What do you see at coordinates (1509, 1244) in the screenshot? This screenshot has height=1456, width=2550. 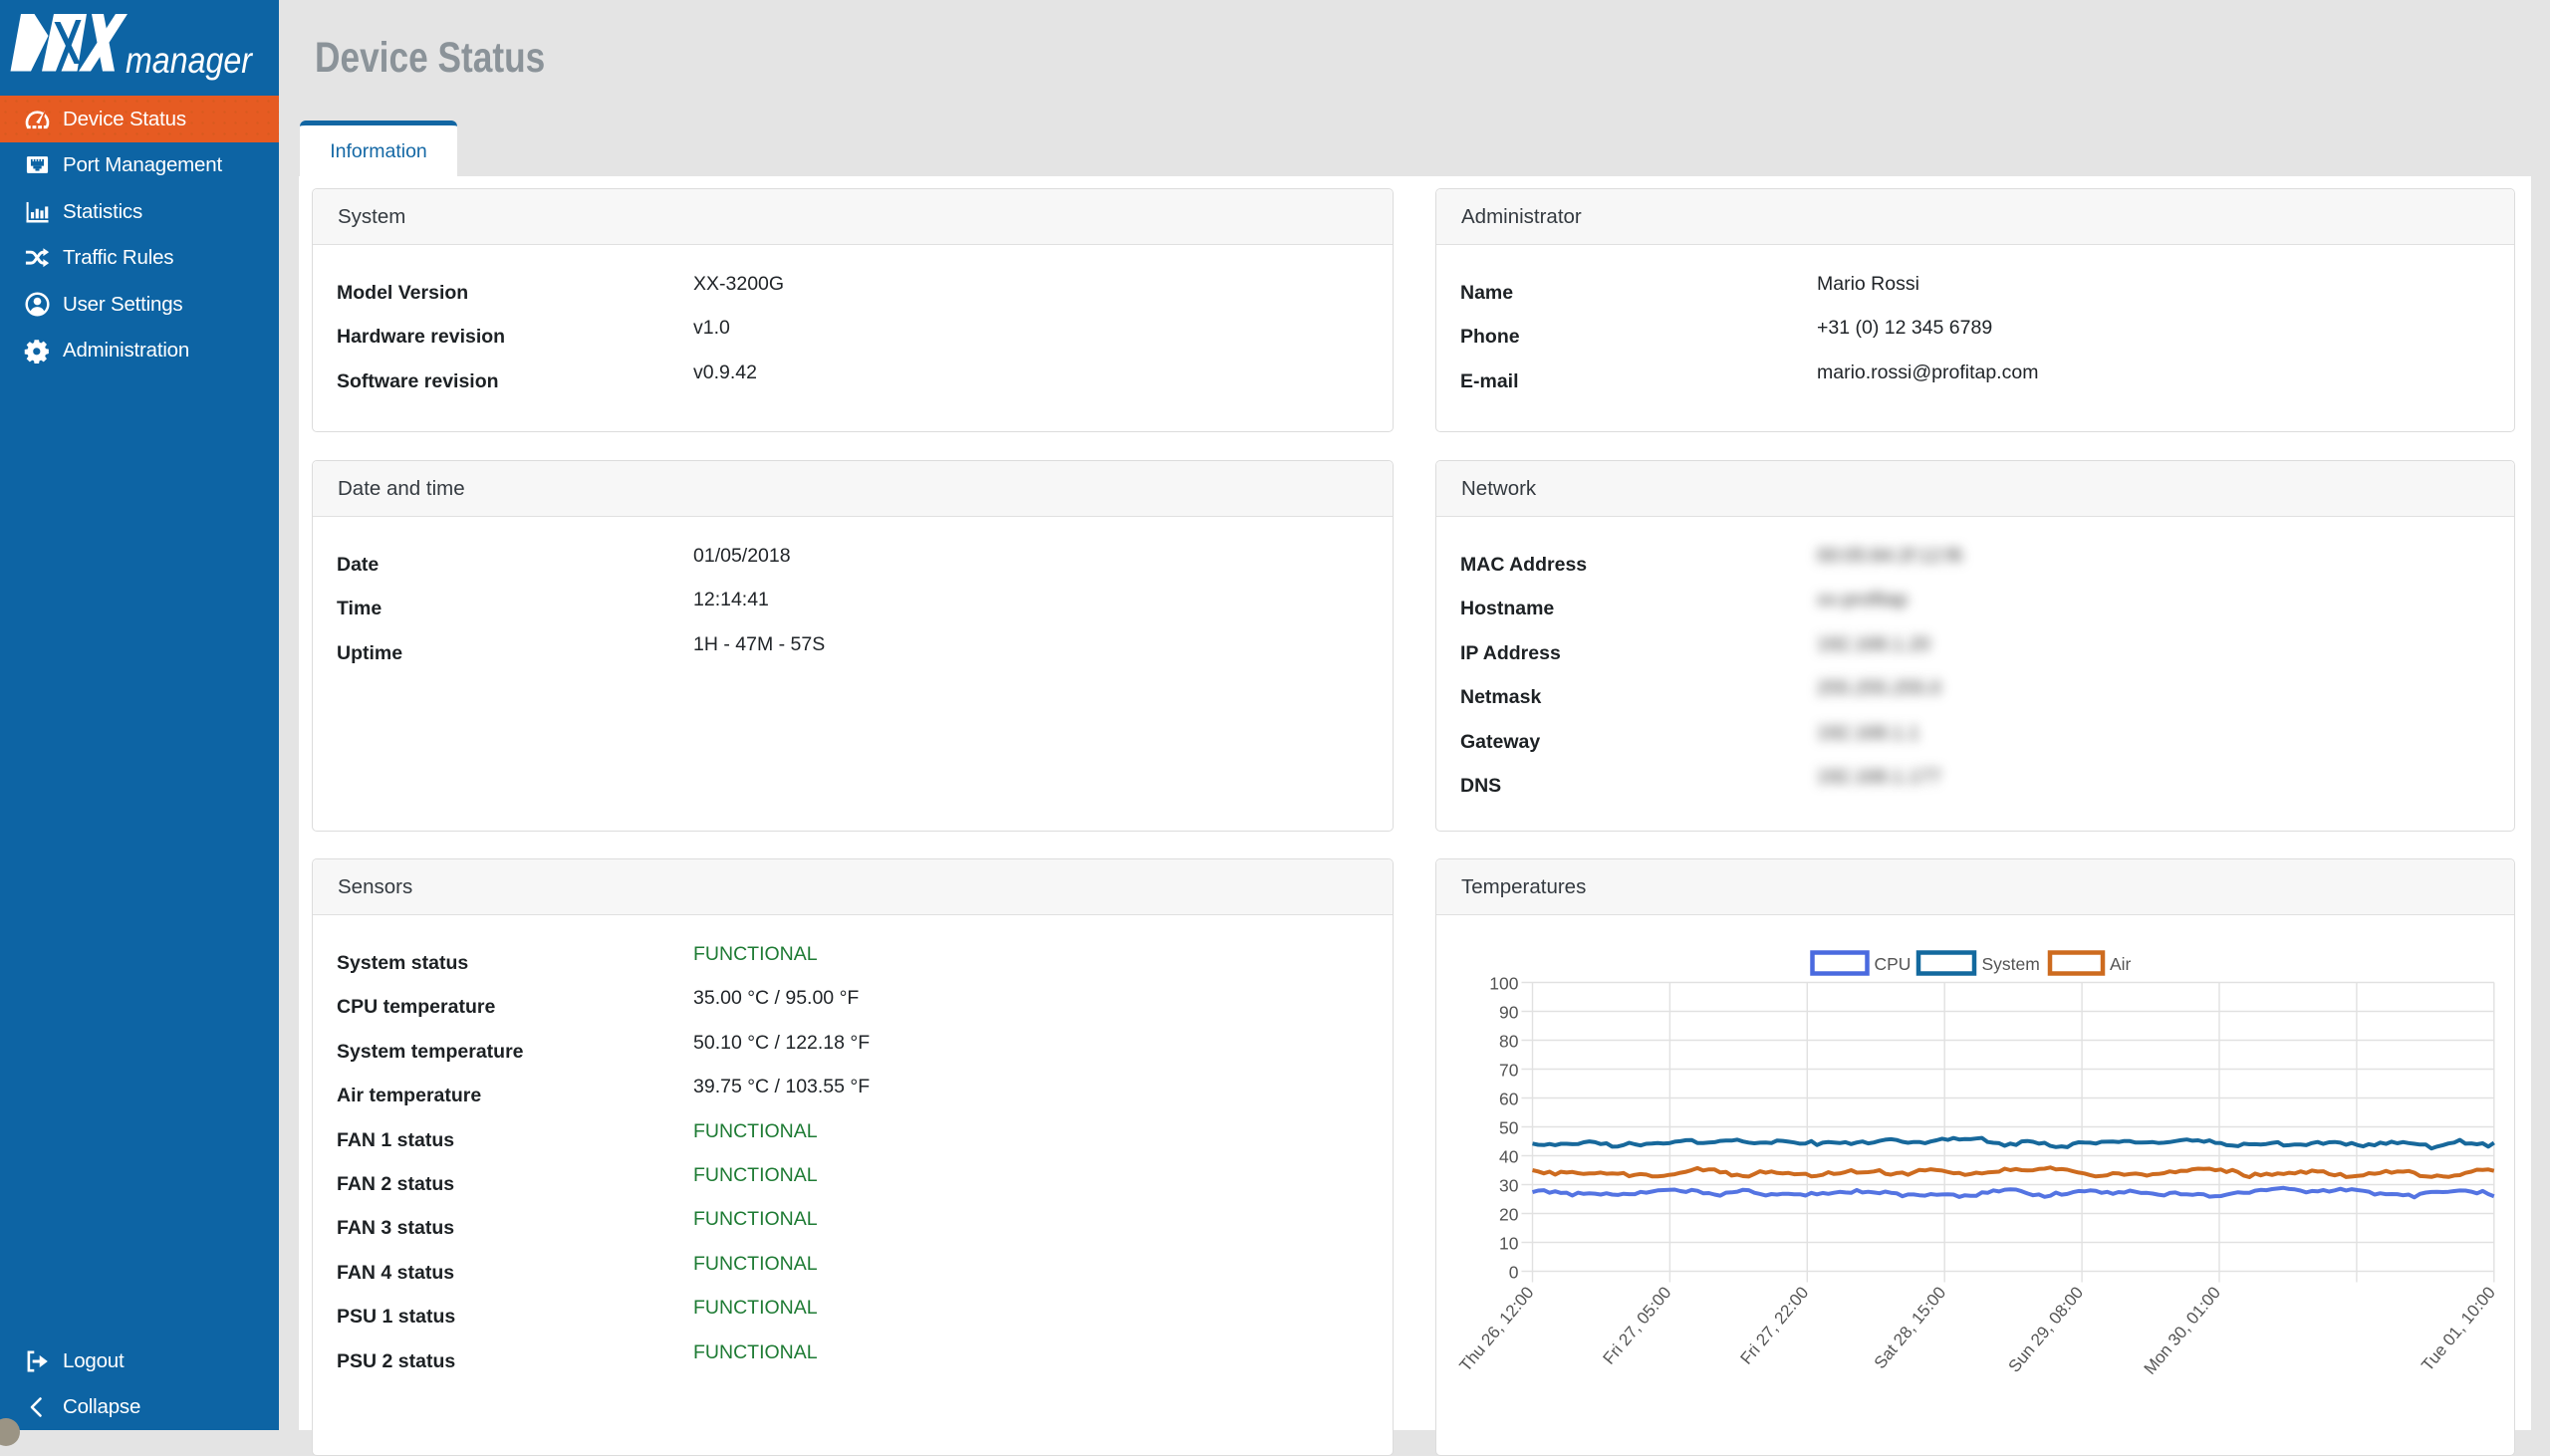 I see `svg-text: 10` at bounding box center [1509, 1244].